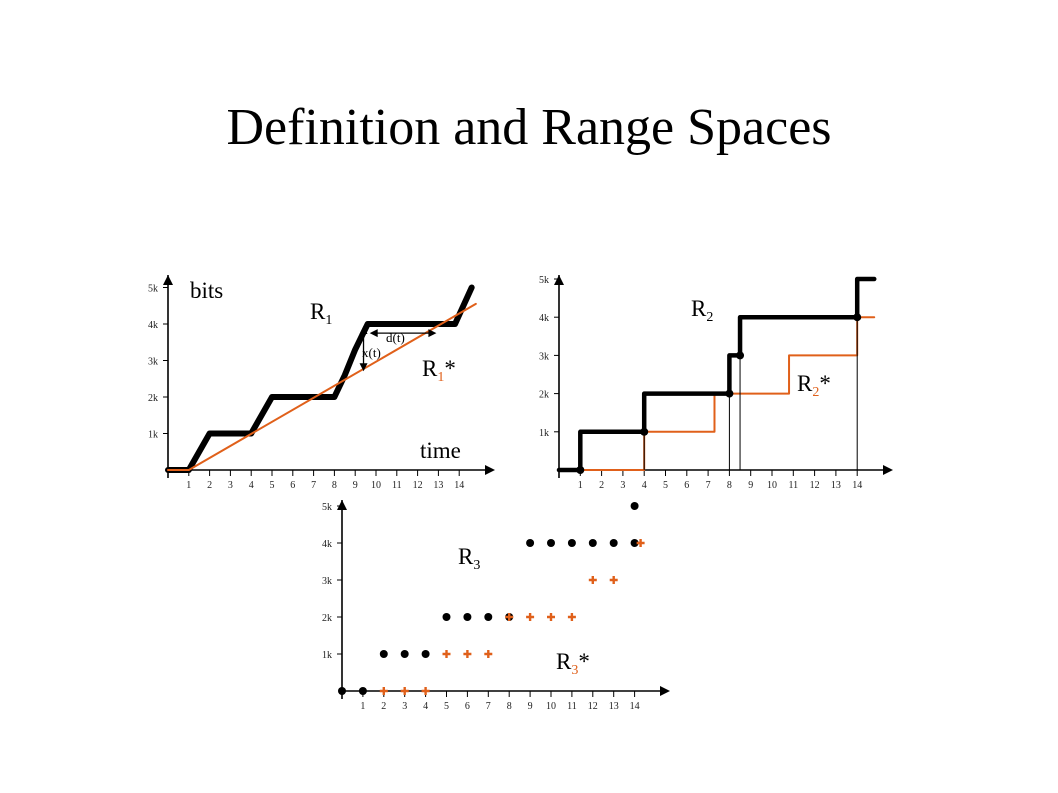 The height and width of the screenshot is (793, 1058). I want to click on annotation-d-t: d(t), so click(395, 337).